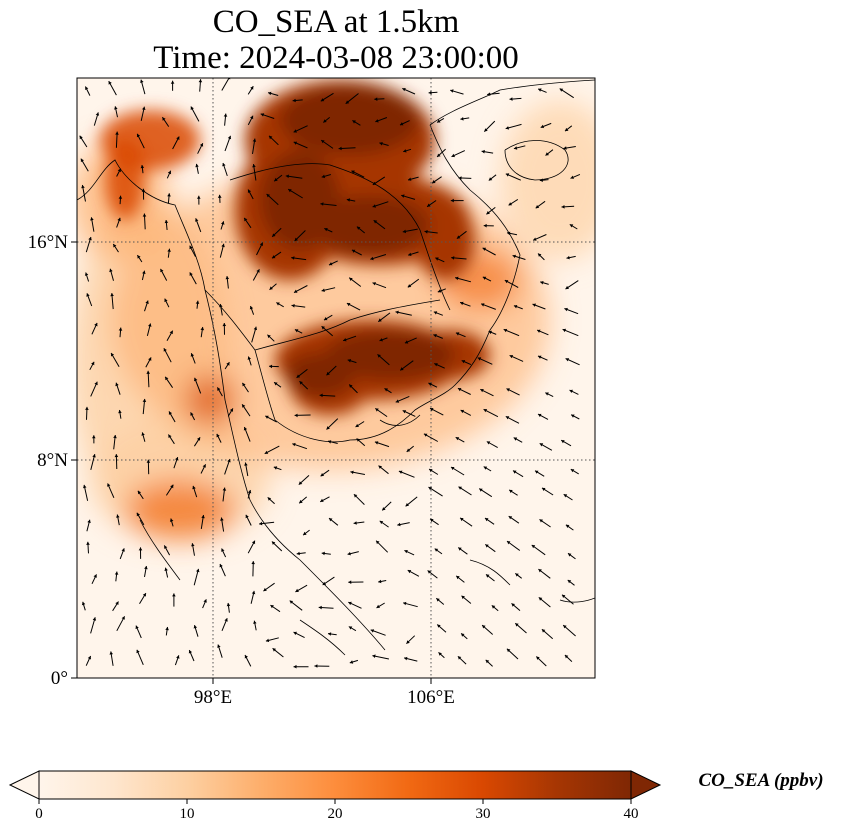  What do you see at coordinates (761, 780) in the screenshot?
I see `colorbar-title: CO_SEA (ppbv)` at bounding box center [761, 780].